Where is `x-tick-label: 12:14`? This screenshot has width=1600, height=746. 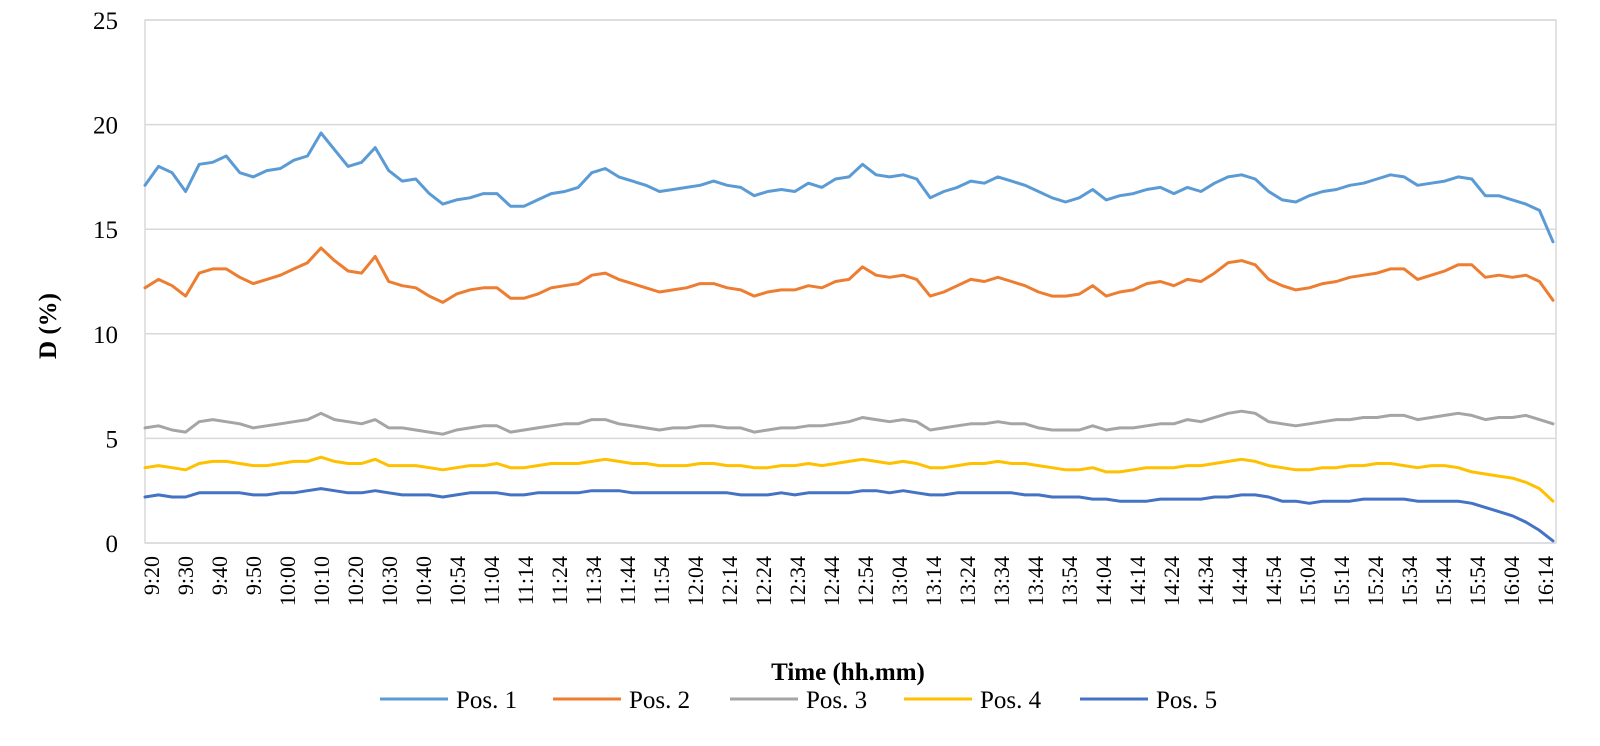
x-tick-label: 12:14 is located at coordinates (729, 581).